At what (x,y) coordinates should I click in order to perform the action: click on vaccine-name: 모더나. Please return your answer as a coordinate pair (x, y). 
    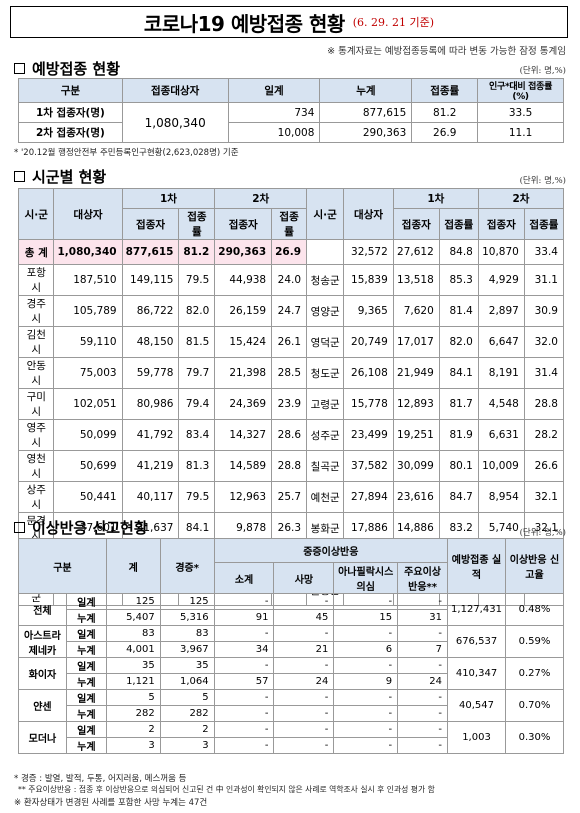
    Looking at the image, I should click on (42, 737).